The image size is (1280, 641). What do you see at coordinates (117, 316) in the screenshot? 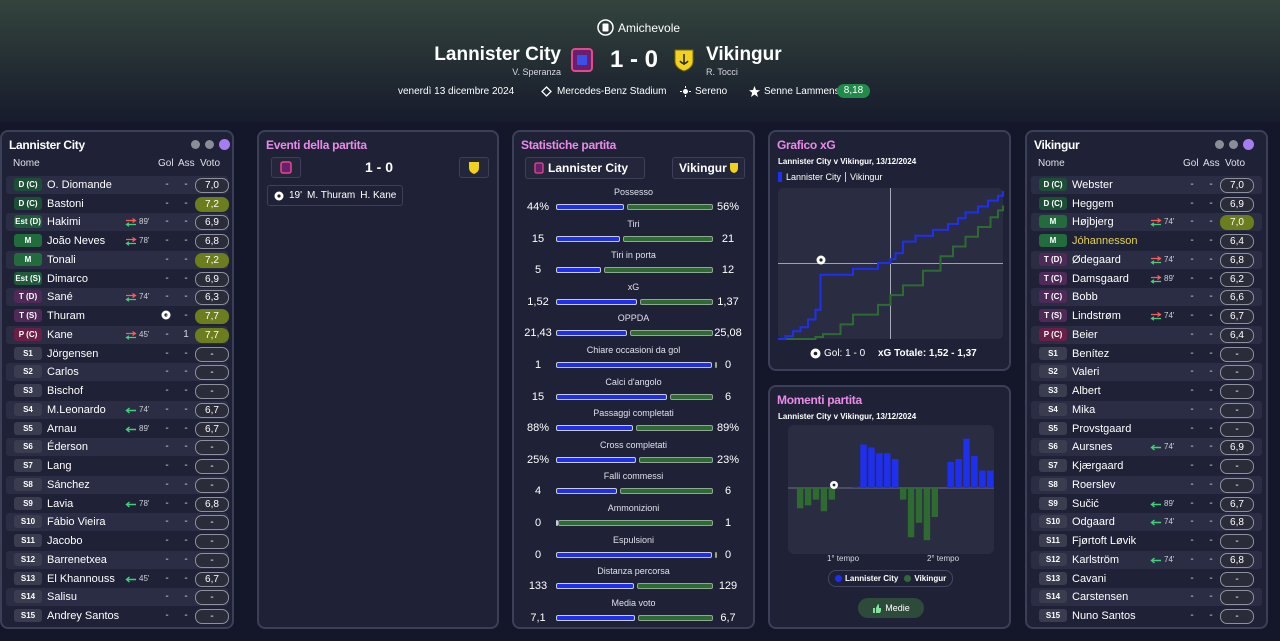
I see `player-row: T (S) Thuram - -7,7` at bounding box center [117, 316].